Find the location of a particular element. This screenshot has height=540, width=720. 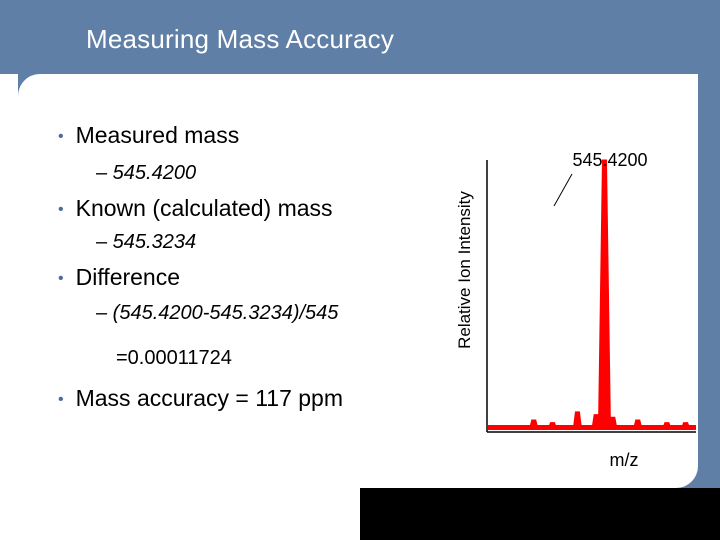

peak-annotation: 545.4200 is located at coordinates (609, 160).